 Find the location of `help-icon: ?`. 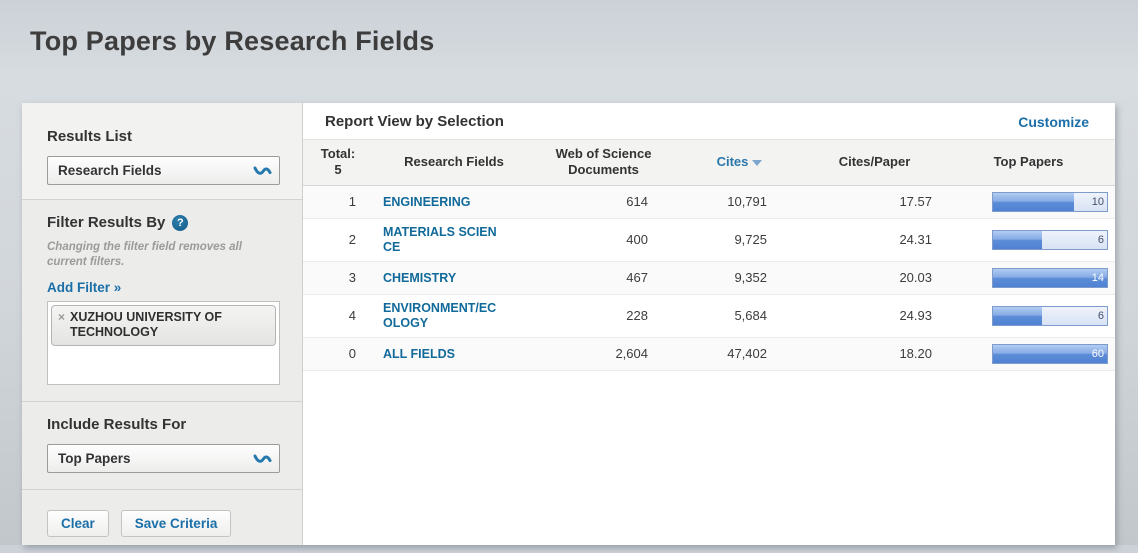

help-icon: ? is located at coordinates (180, 222).